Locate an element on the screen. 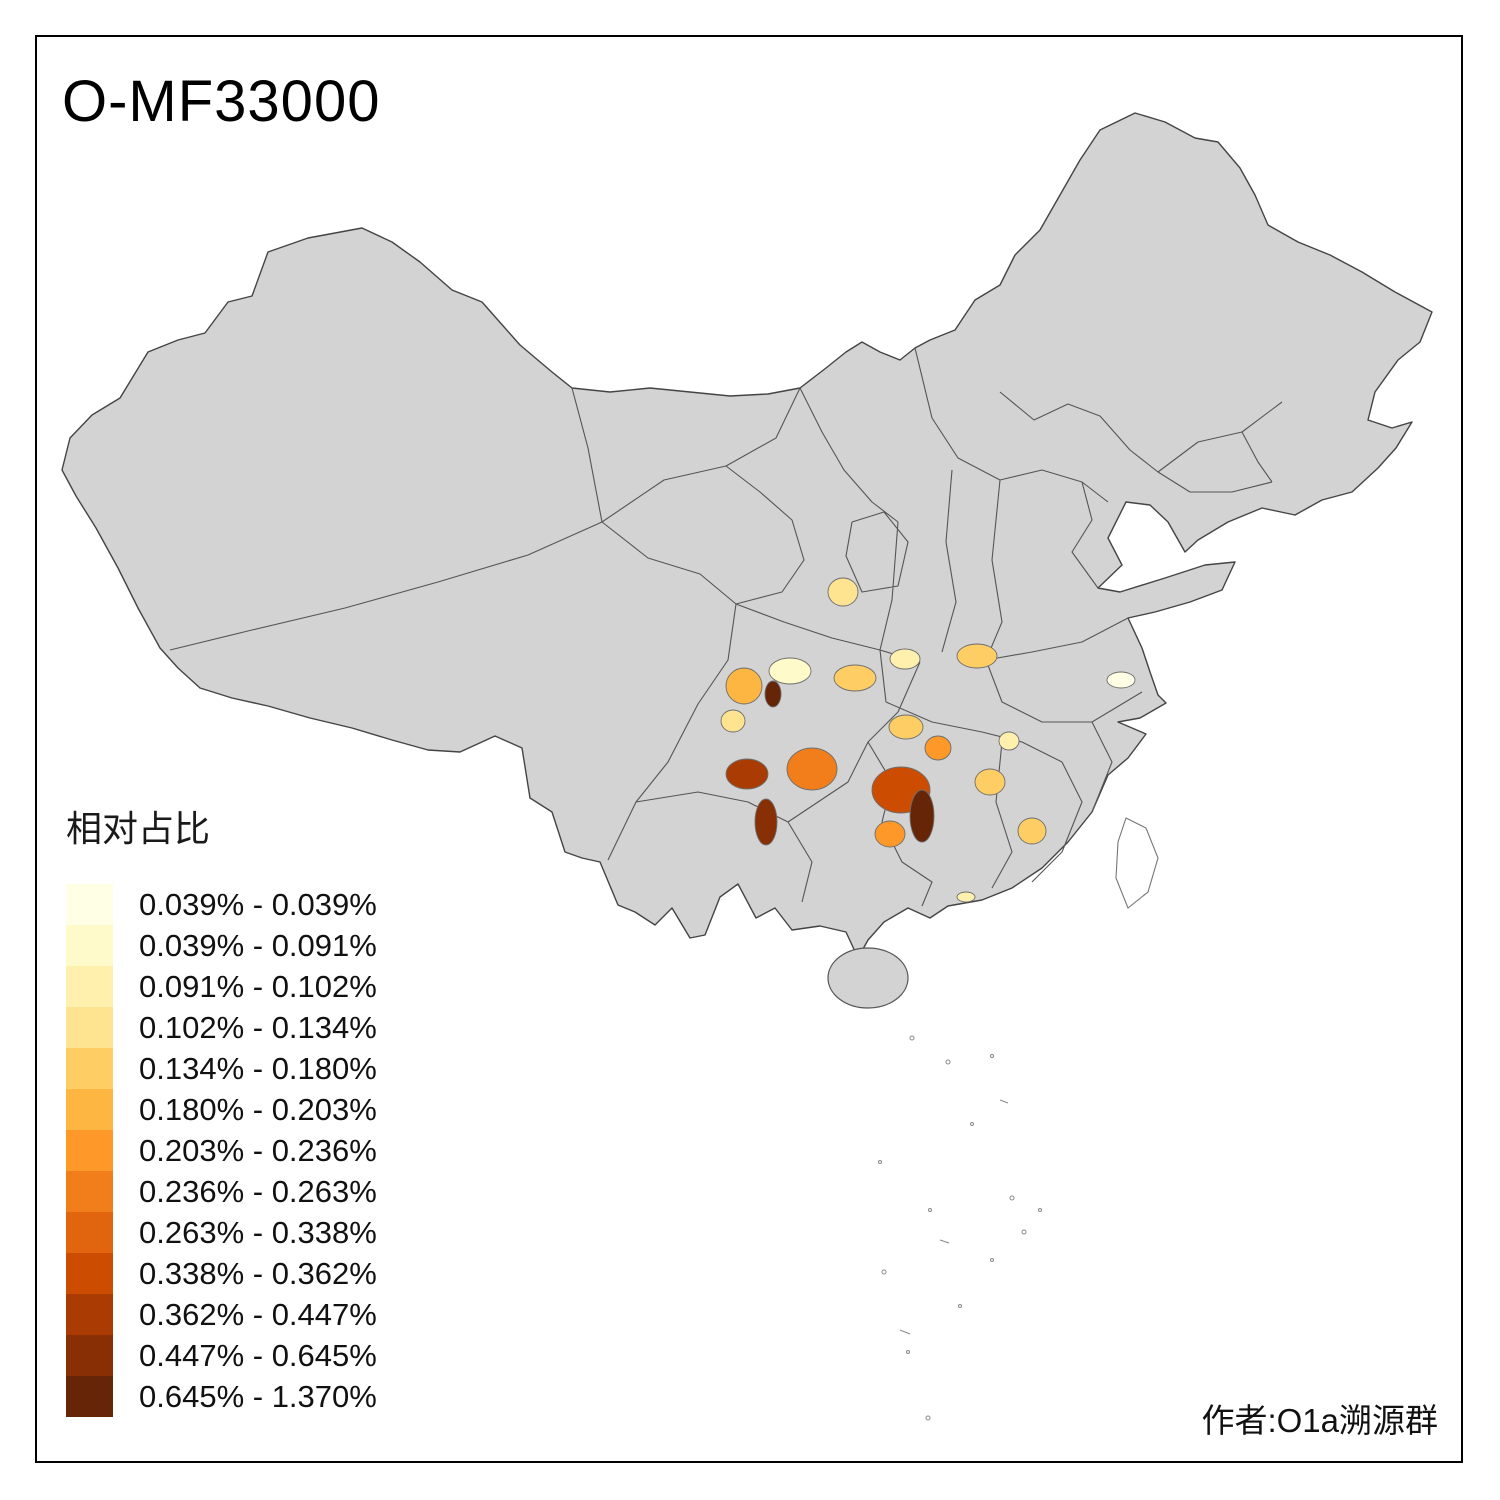  legend-label: 0.263% - 0.338% is located at coordinates (258, 1232).